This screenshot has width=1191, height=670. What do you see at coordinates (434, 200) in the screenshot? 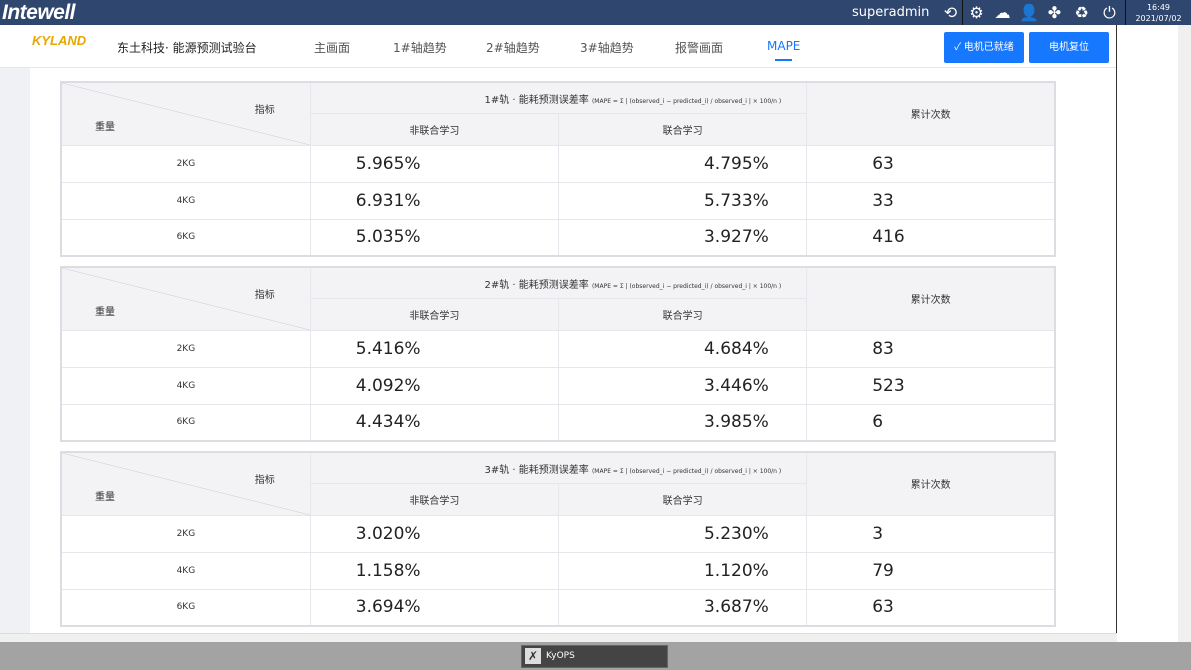
I see `non-federated-value: 6.931%` at bounding box center [434, 200].